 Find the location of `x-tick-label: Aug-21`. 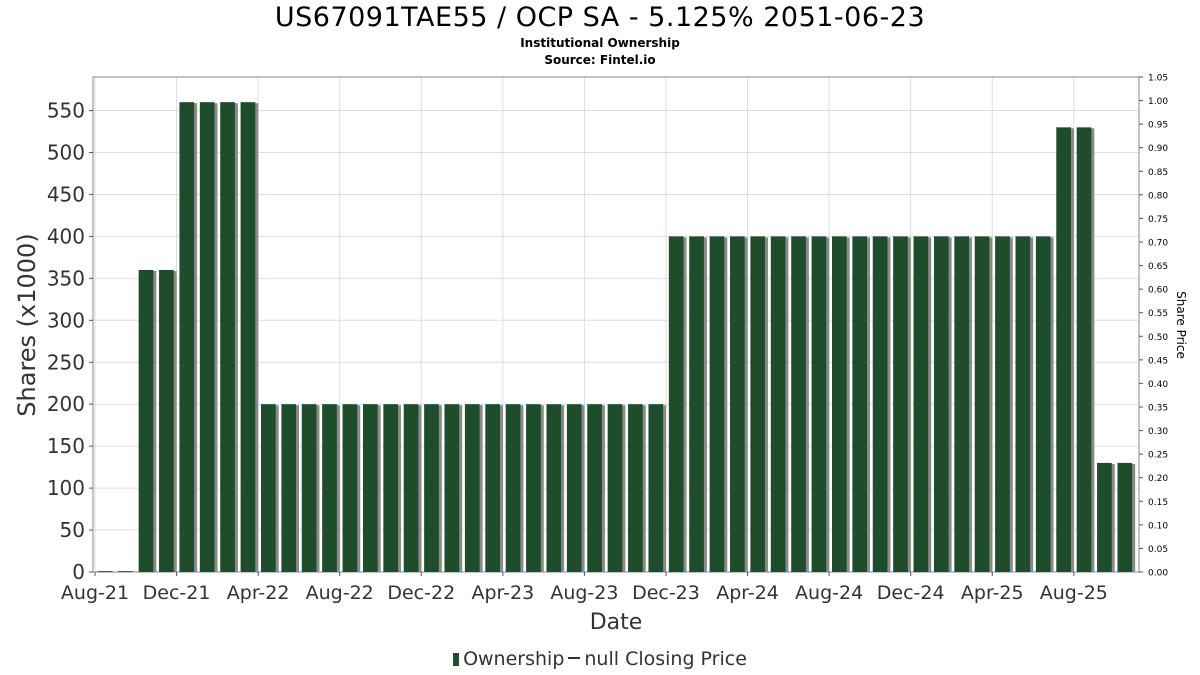

x-tick-label: Aug-21 is located at coordinates (95, 593).